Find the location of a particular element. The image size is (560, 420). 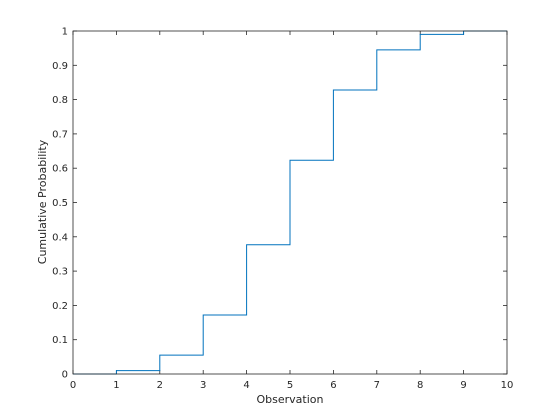

x-tick-label: 5 is located at coordinates (290, 385).